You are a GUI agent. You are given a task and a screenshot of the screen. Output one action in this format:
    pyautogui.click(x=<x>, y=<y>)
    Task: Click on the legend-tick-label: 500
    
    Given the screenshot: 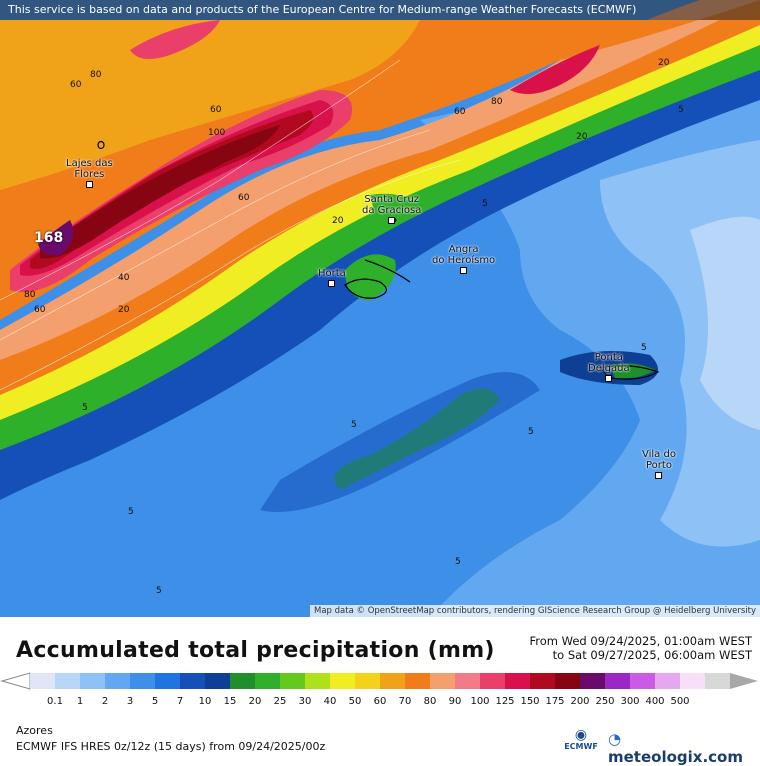 What is the action you would take?
    pyautogui.click(x=680, y=701)
    